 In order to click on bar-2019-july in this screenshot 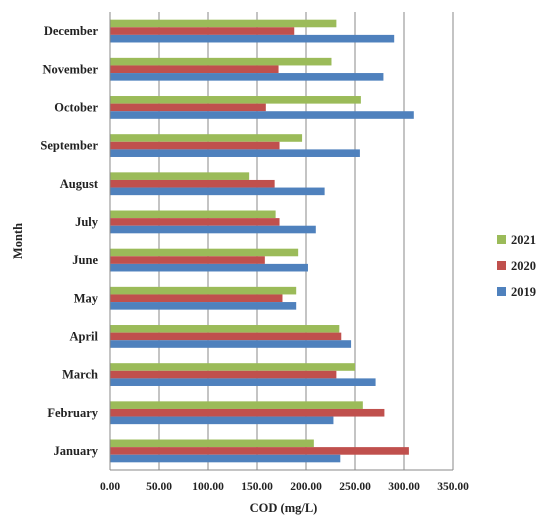, I will do `click(213, 229)`.